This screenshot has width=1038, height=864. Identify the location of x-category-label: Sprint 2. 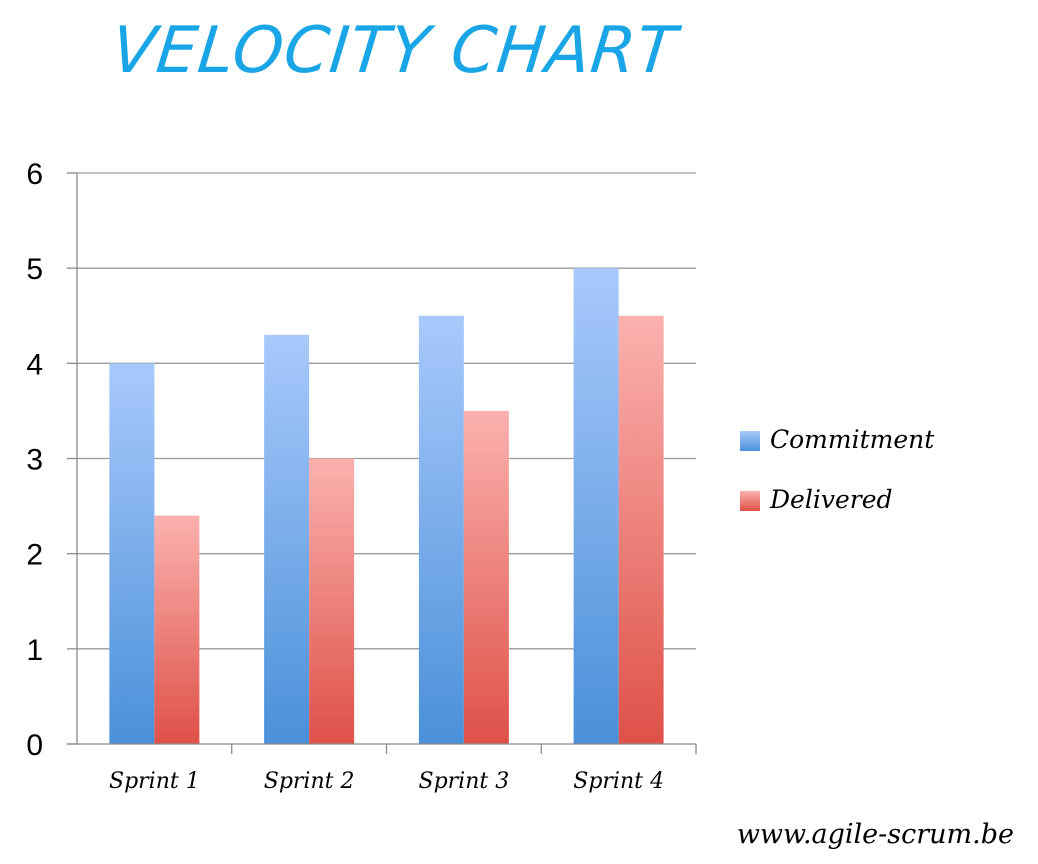
(309, 781).